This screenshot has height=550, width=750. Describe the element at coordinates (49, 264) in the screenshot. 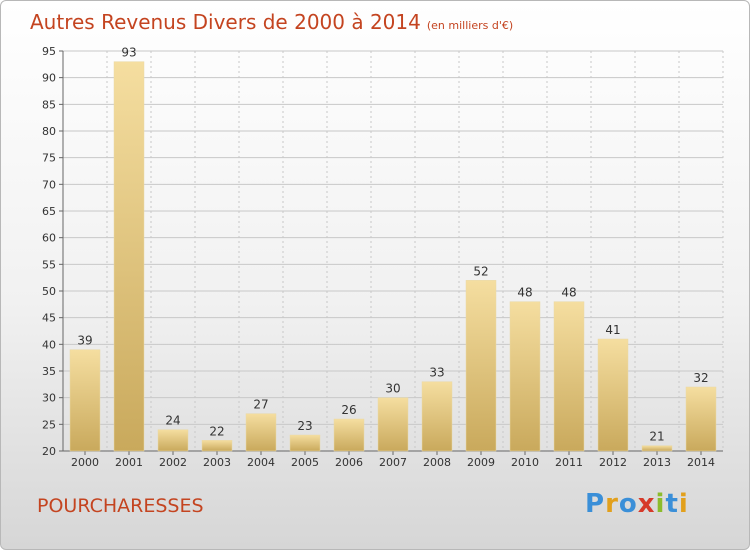

I see `y-tick-label: 55` at that location.